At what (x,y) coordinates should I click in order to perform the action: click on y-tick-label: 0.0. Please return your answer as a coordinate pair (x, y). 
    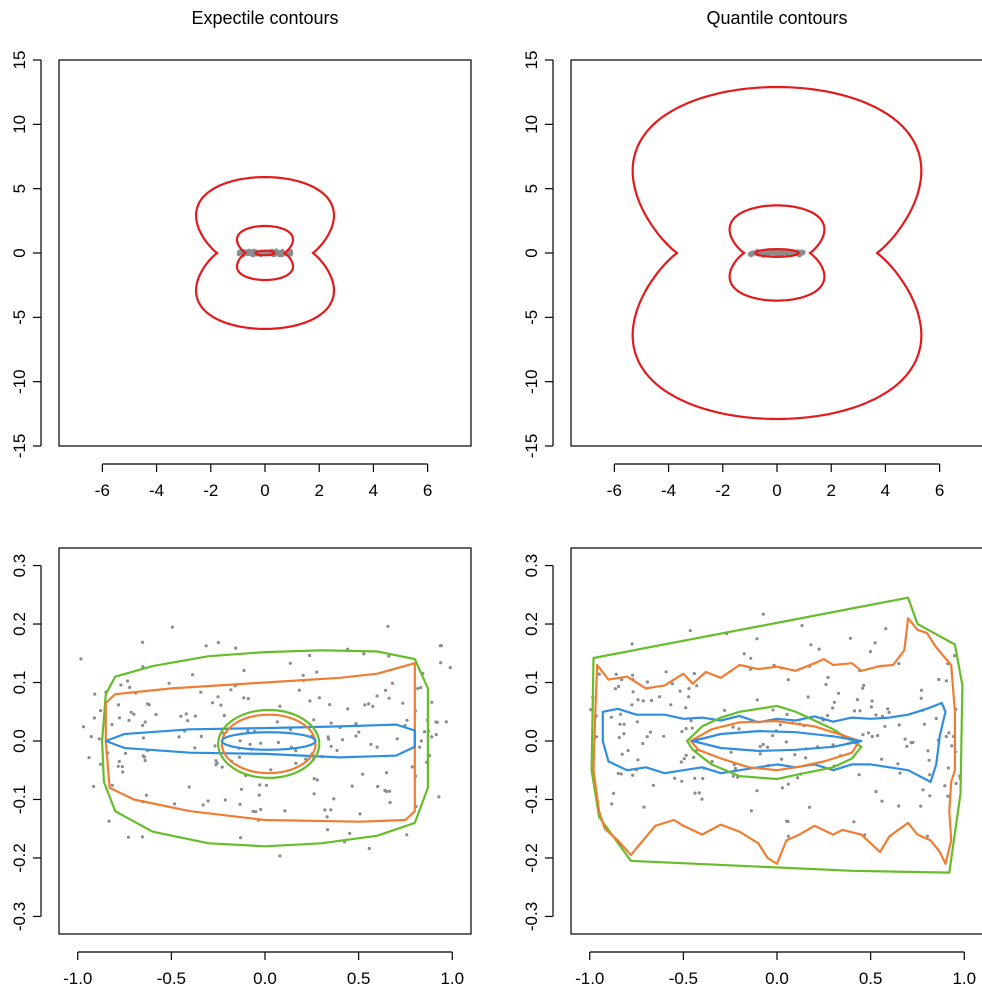
    Looking at the image, I should click on (531, 741).